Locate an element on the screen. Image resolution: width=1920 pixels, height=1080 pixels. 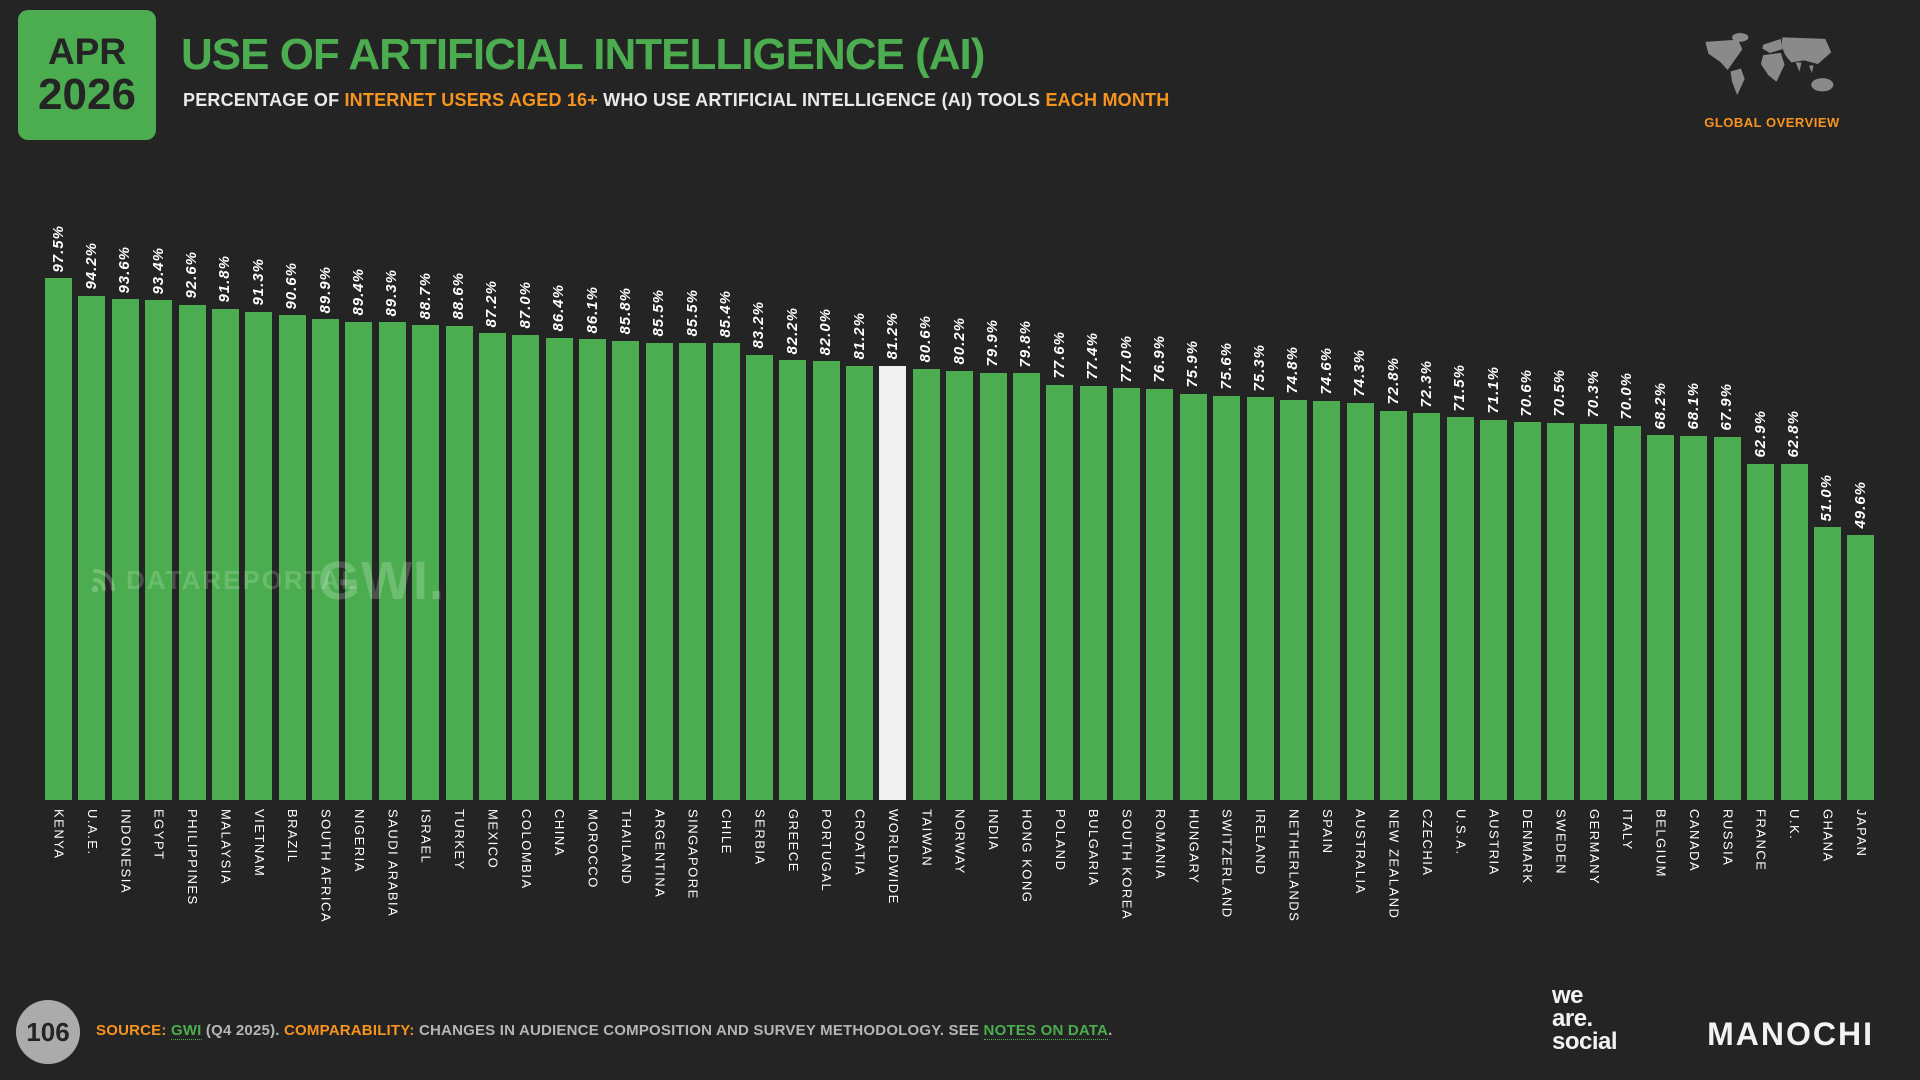
bar-column: 70.3% GERMANY is located at coordinates (1594, 575).